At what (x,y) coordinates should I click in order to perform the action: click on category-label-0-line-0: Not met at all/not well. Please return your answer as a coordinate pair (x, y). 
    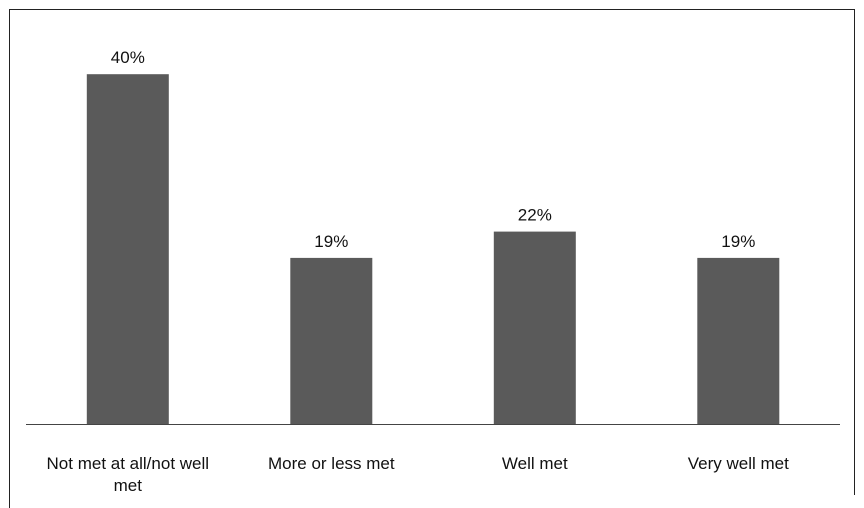
    Looking at the image, I should click on (128, 463).